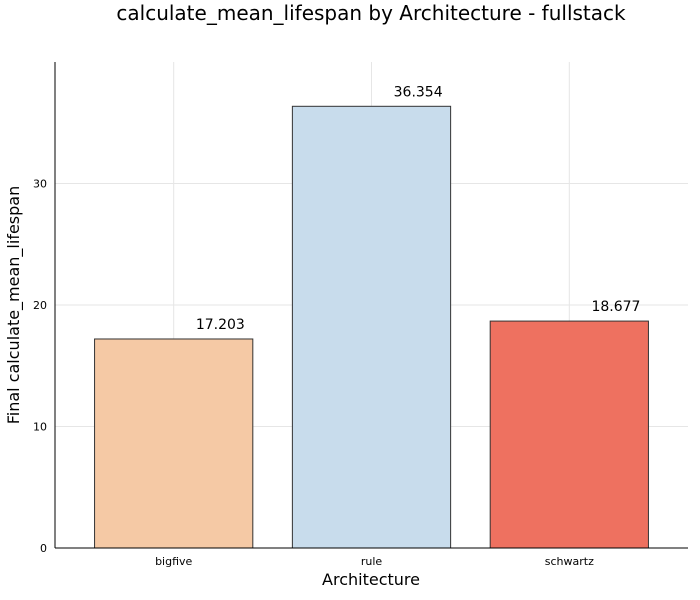 This screenshot has height=600, width=700. What do you see at coordinates (615, 307) in the screenshot?
I see `data-label-schwartz: 18.677` at bounding box center [615, 307].